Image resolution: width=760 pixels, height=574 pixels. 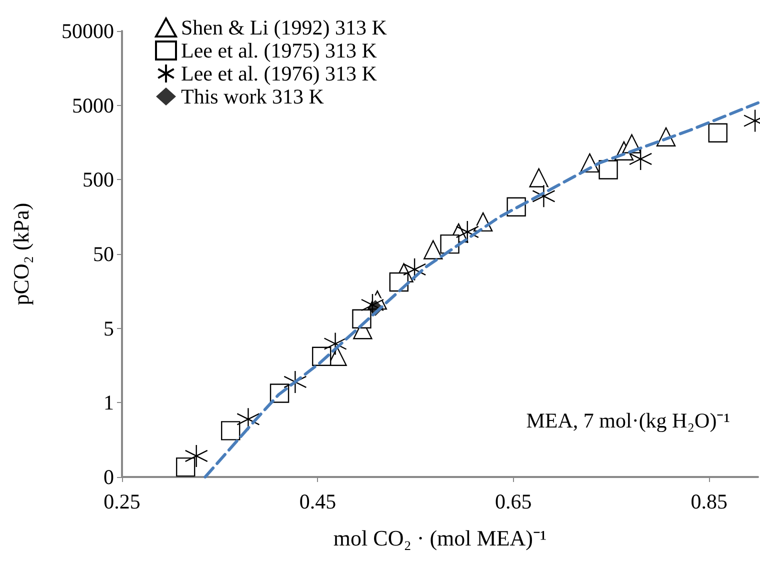 I want to click on y-tick-label: 50000, so click(x=88, y=31).